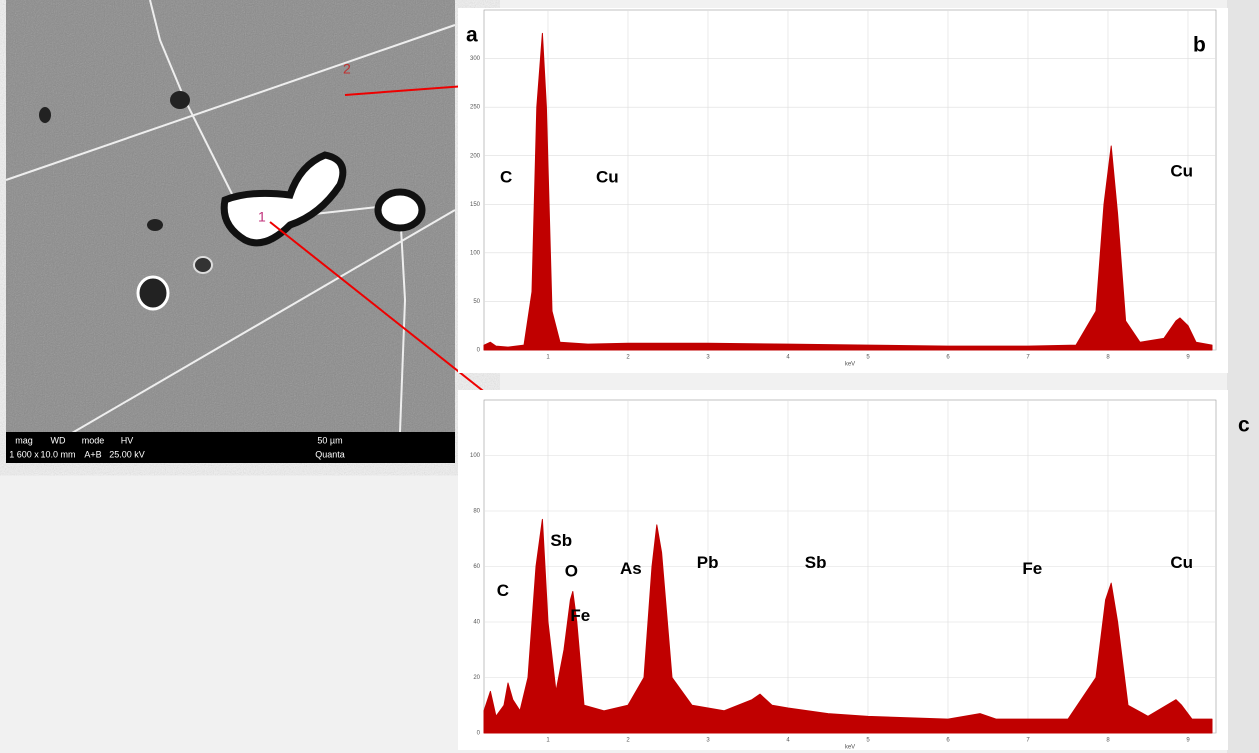 This screenshot has width=1259, height=753. What do you see at coordinates (472, 35) in the screenshot?
I see `panel-label: a` at bounding box center [472, 35].